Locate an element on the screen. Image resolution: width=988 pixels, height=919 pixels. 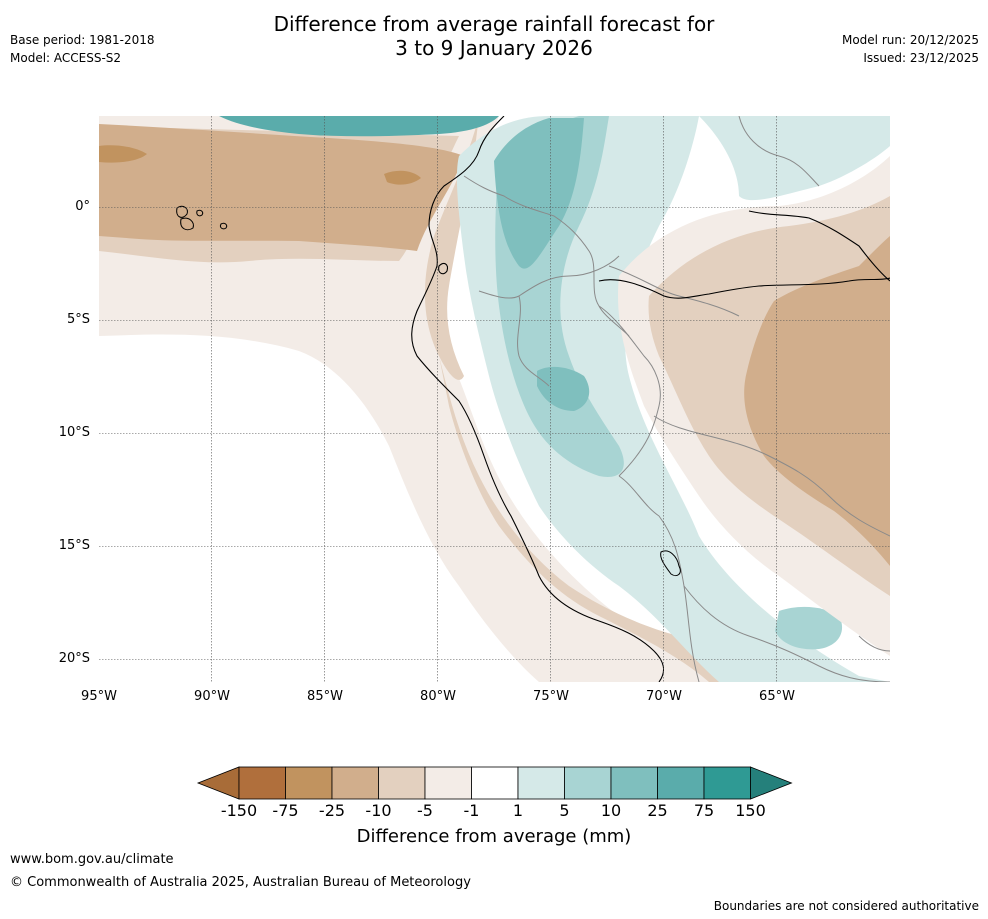
colorbar-tick-label: -1 is located at coordinates (471, 810).